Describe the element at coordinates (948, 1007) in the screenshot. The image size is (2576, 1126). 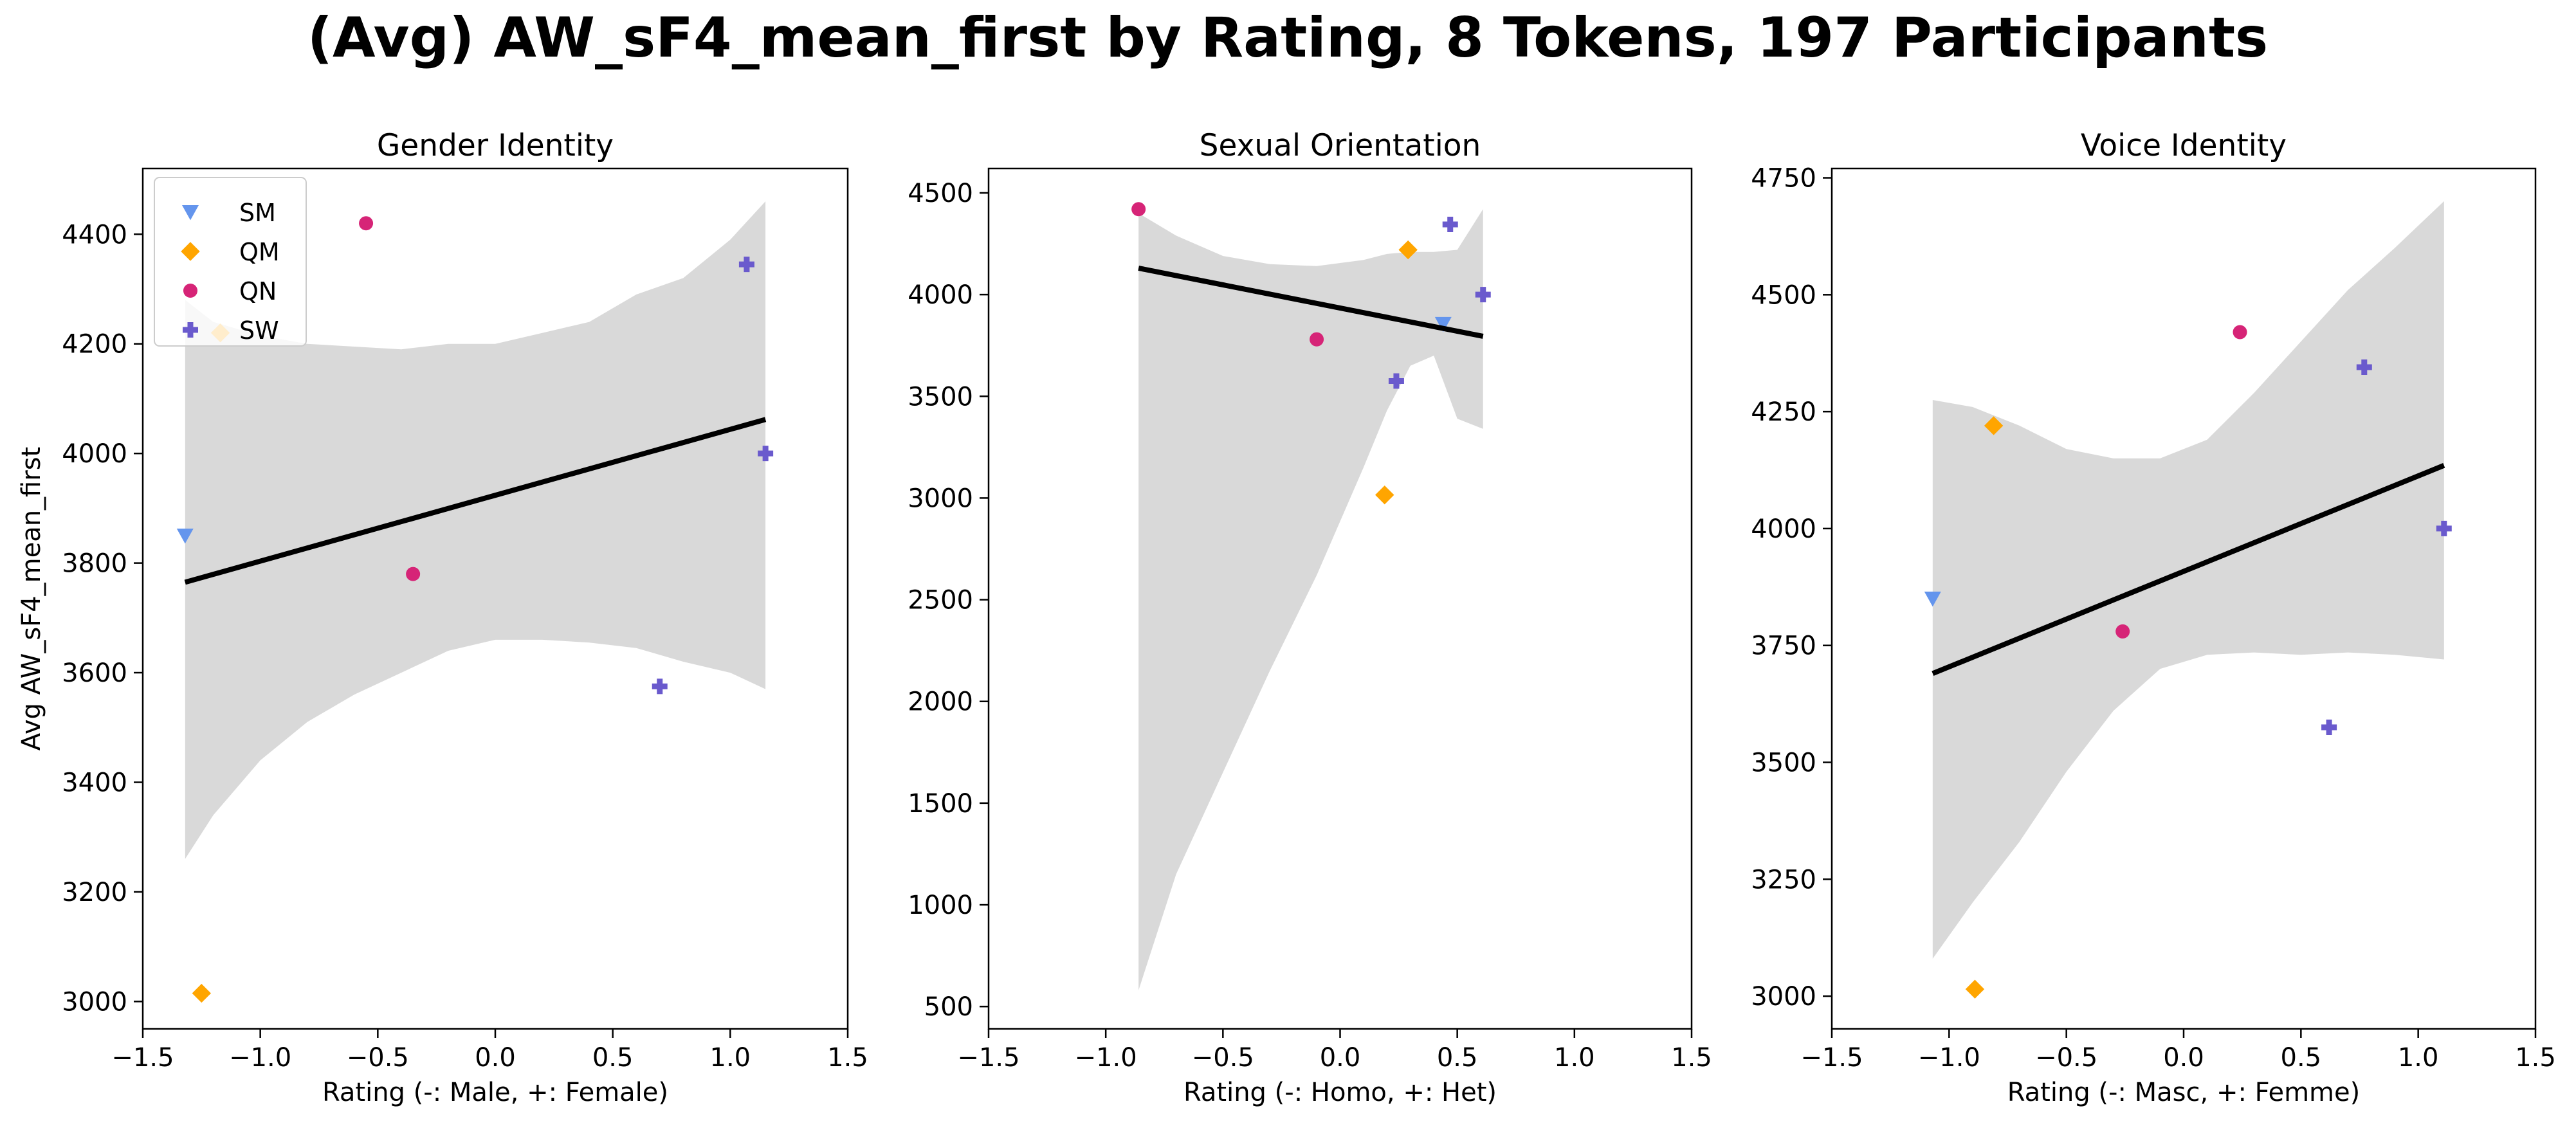
I see `y-tick-label: 500` at that location.